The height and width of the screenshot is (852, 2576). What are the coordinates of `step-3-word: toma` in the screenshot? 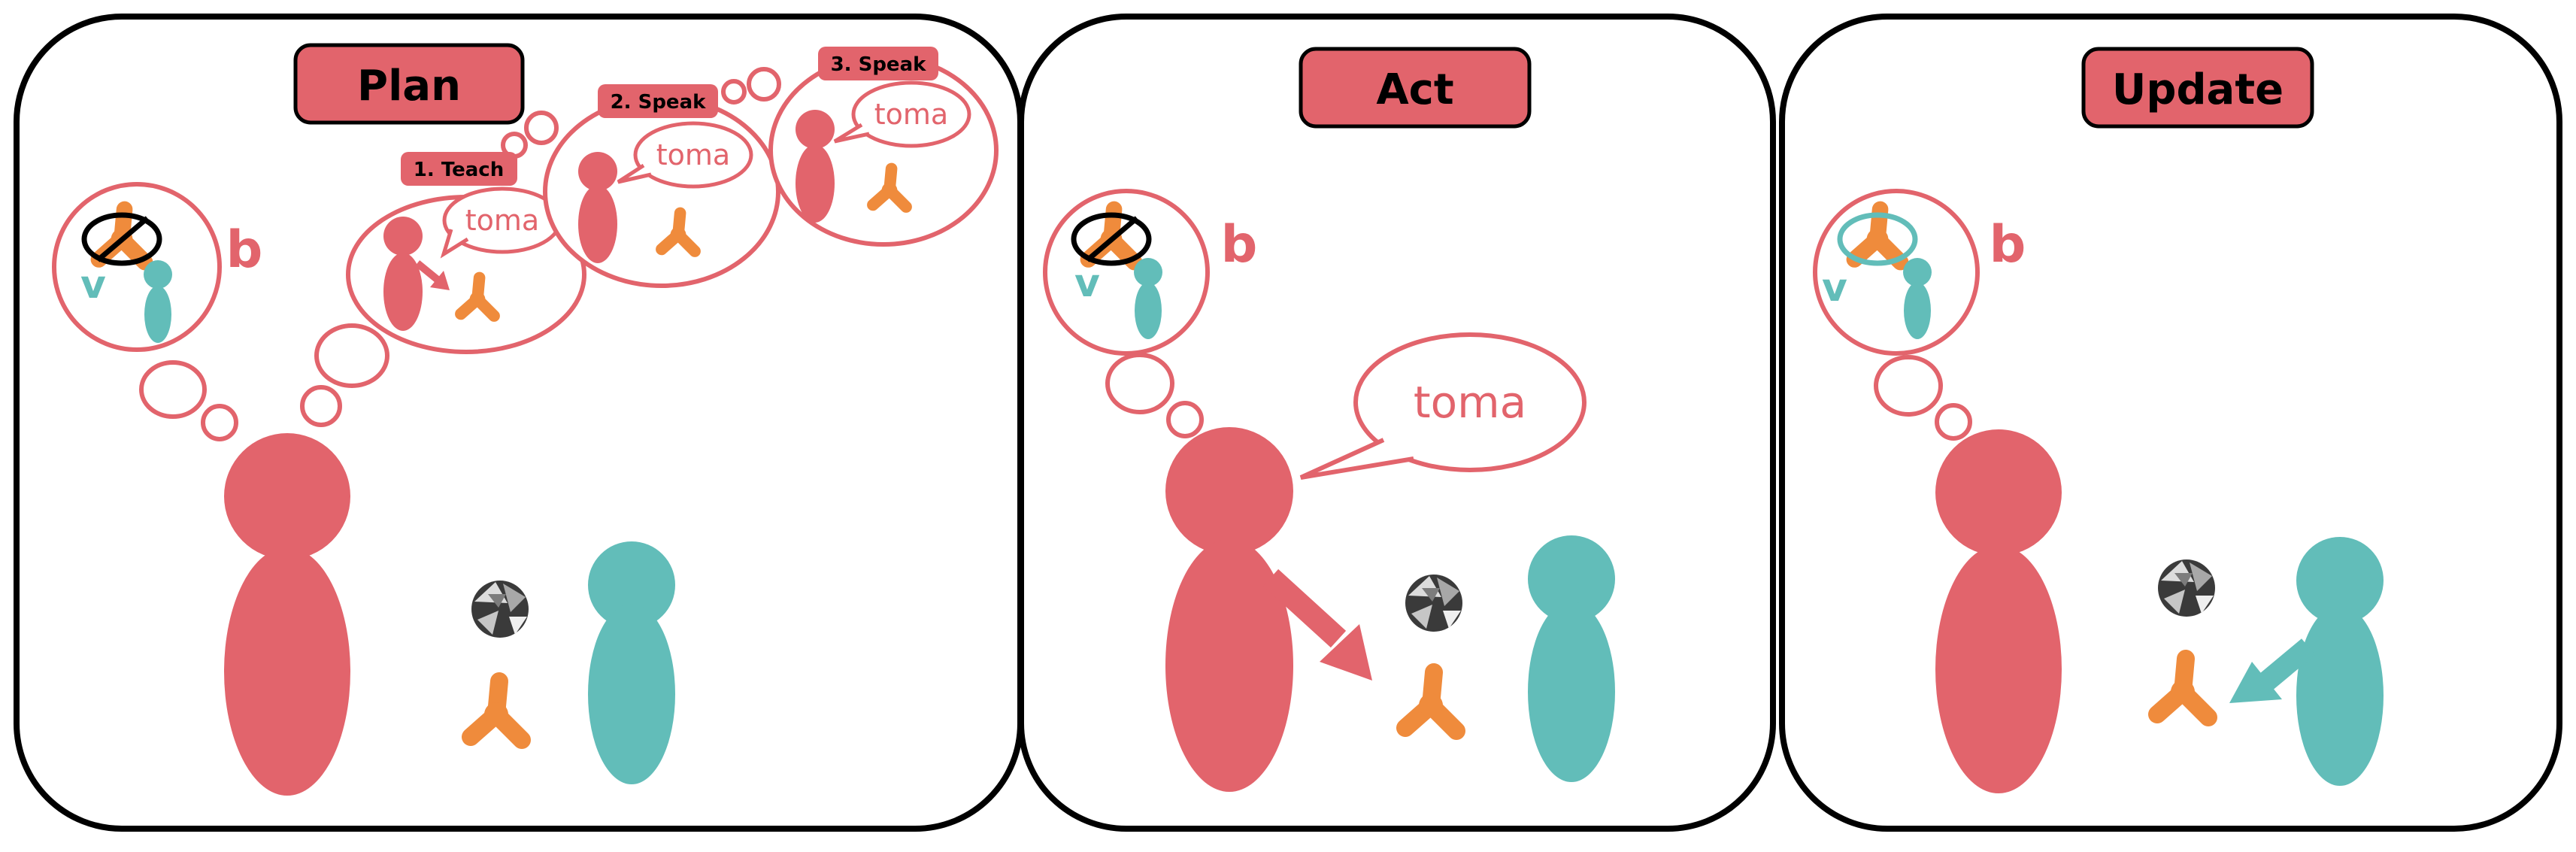 It's located at (911, 114).